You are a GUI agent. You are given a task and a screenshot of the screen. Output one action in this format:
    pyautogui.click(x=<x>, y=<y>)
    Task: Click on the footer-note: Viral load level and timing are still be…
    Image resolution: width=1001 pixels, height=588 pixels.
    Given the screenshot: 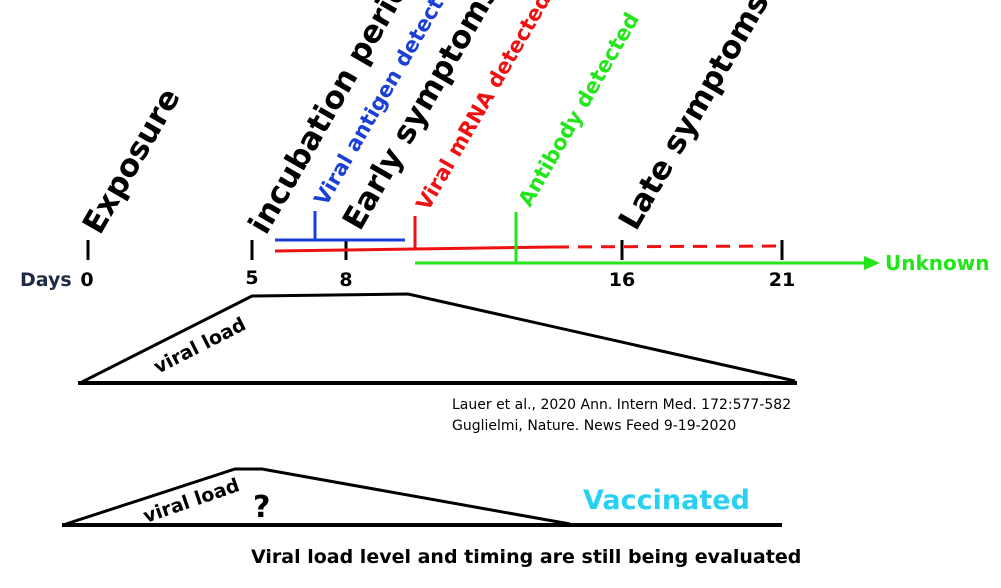 What is the action you would take?
    pyautogui.click(x=526, y=557)
    